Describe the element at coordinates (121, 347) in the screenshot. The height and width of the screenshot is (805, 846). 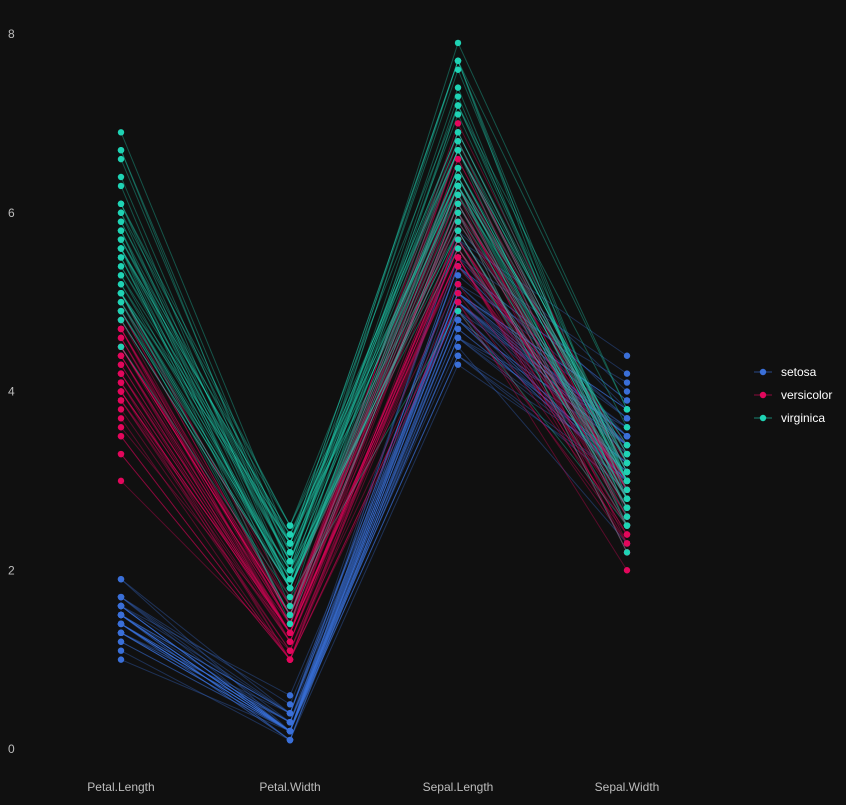
I see `data-point-virginica-6-Petal.Length` at that location.